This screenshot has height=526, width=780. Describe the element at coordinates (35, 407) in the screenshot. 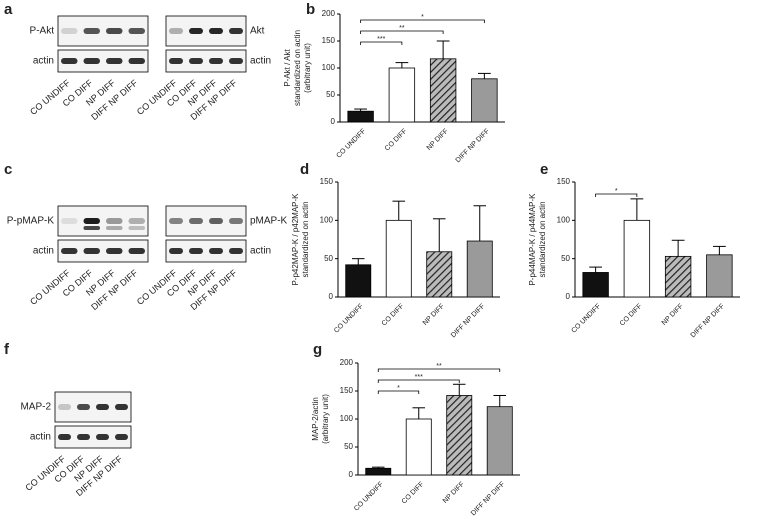

I see `blot-row-label: MAP-2` at that location.